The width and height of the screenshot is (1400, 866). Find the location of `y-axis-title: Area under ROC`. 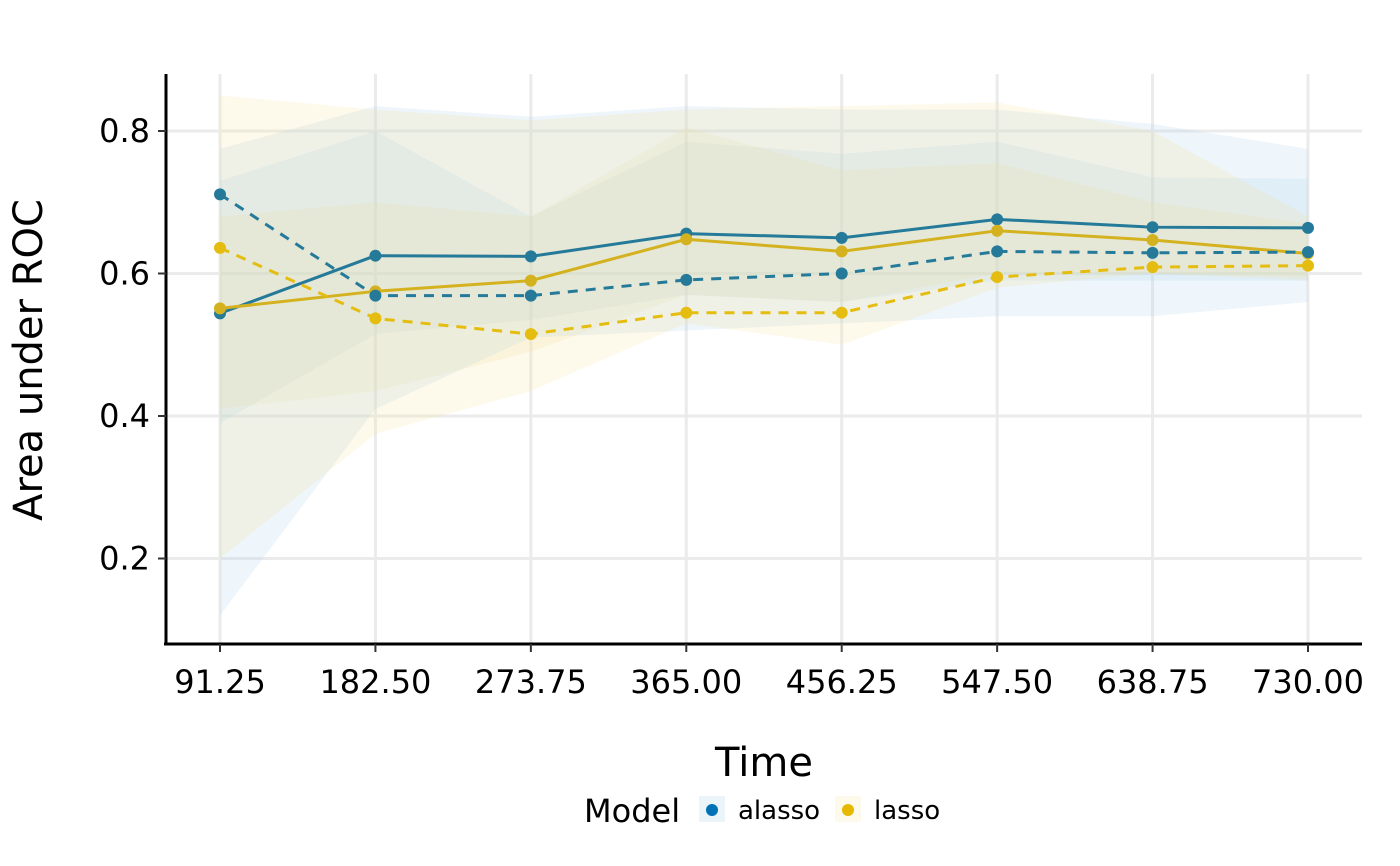

y-axis-title: Area under ROC is located at coordinates (29, 360).